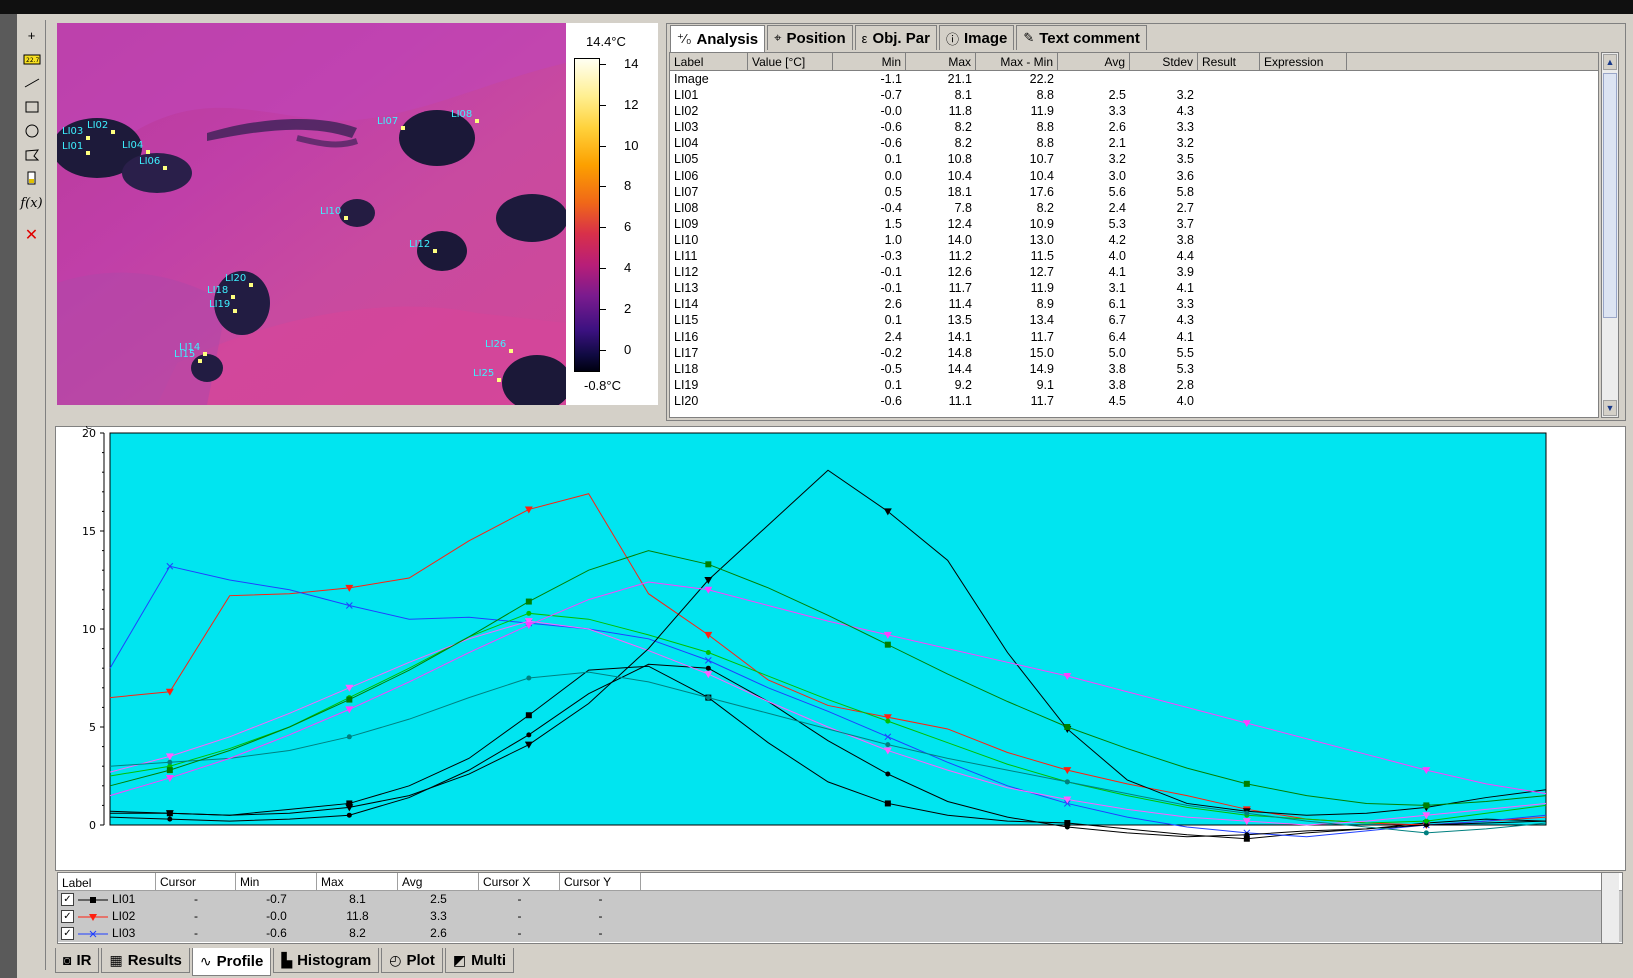  What do you see at coordinates (708, 653) in the screenshot?
I see `data-point-li05` at bounding box center [708, 653].